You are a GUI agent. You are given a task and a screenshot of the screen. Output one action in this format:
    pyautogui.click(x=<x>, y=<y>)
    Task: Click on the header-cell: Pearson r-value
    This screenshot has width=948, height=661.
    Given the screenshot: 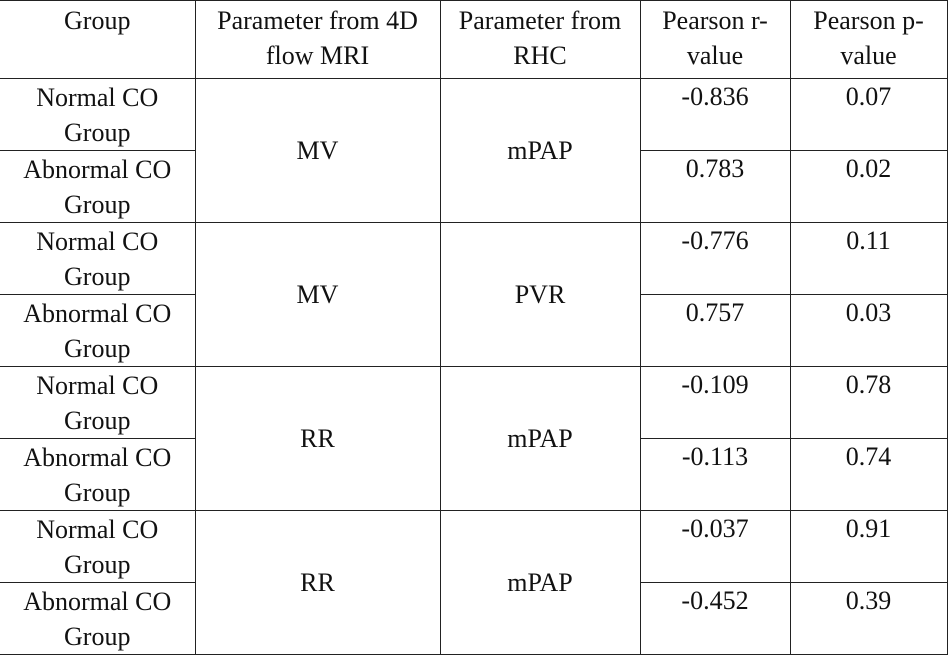 What is the action you would take?
    pyautogui.click(x=715, y=39)
    